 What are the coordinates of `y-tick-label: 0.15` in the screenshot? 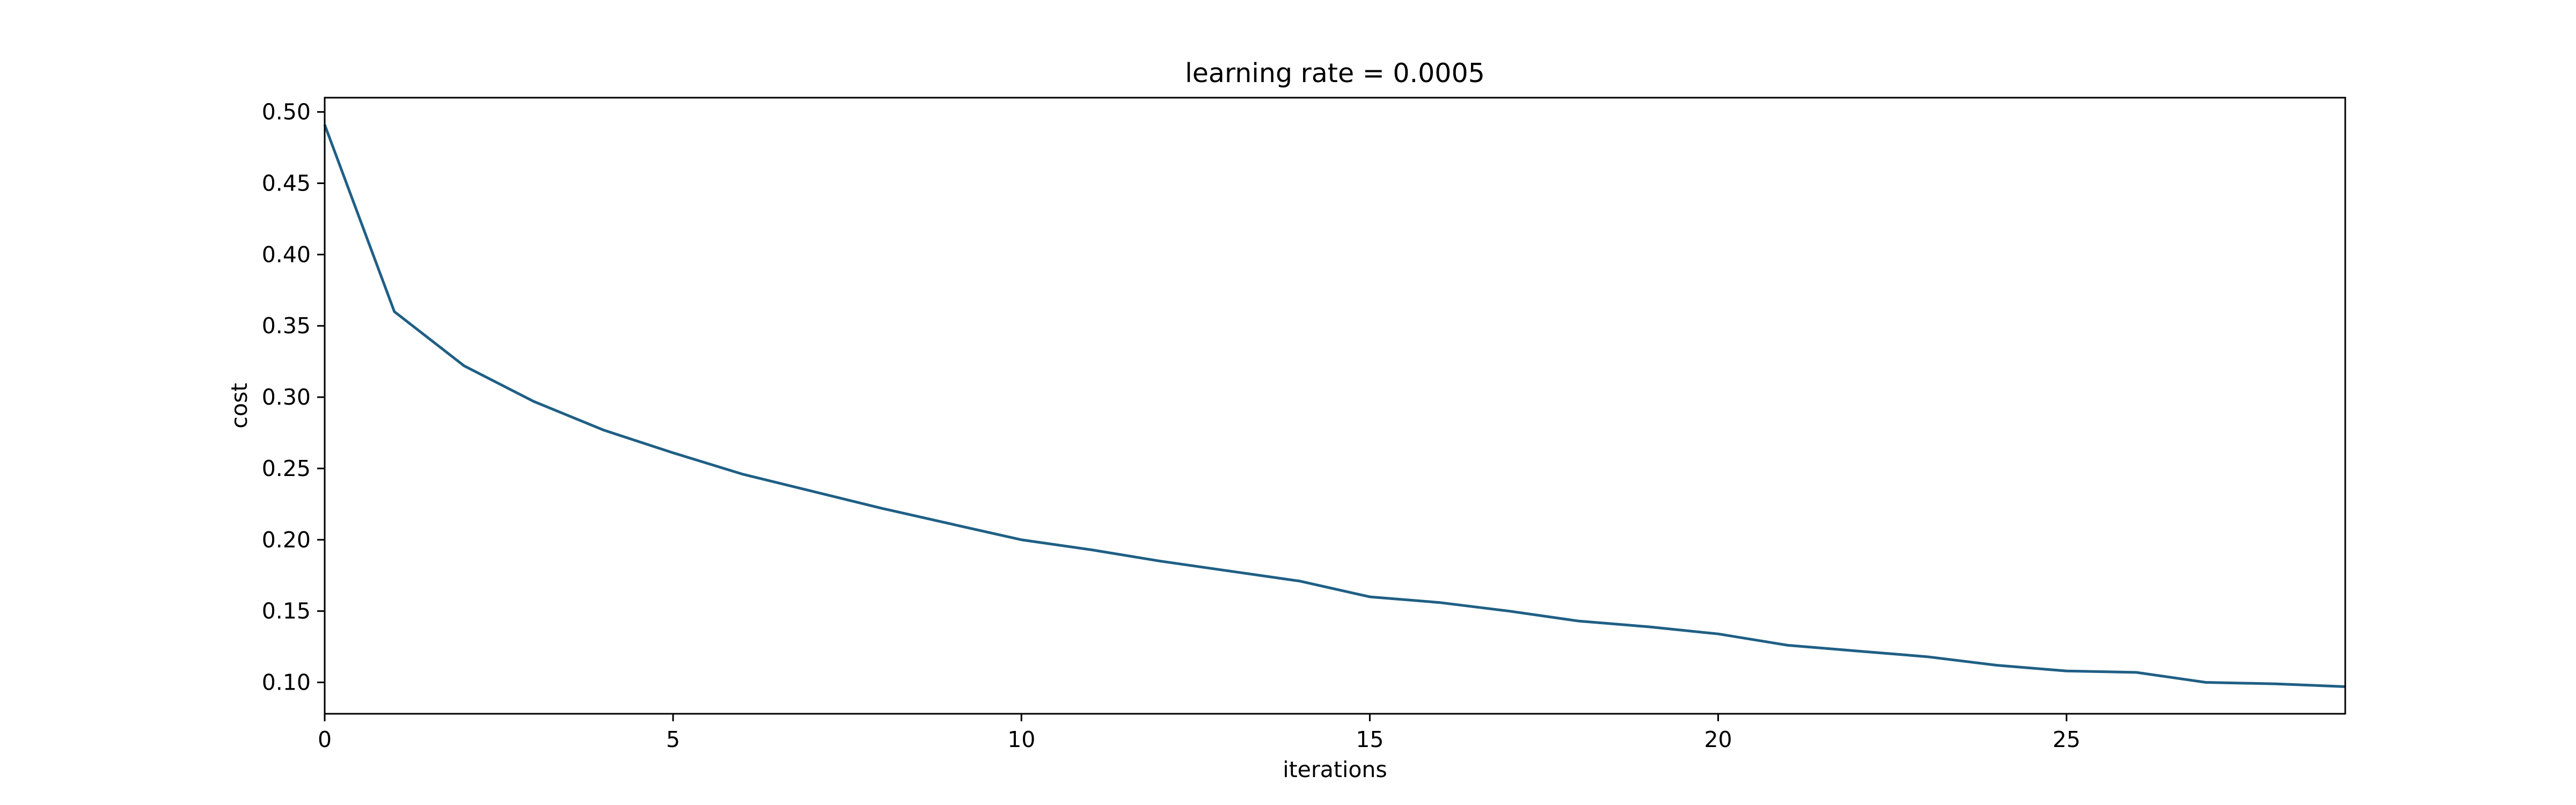 It's located at (286, 611).